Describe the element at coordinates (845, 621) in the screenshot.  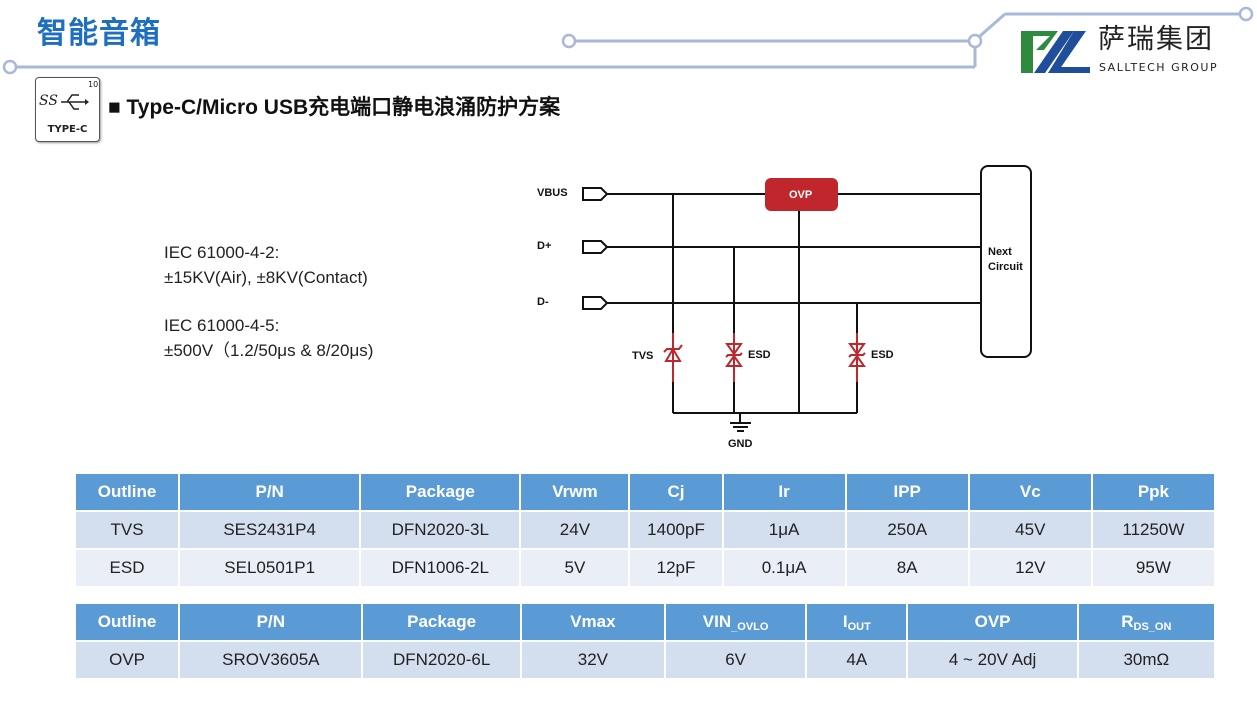
I see `header-text: I` at that location.